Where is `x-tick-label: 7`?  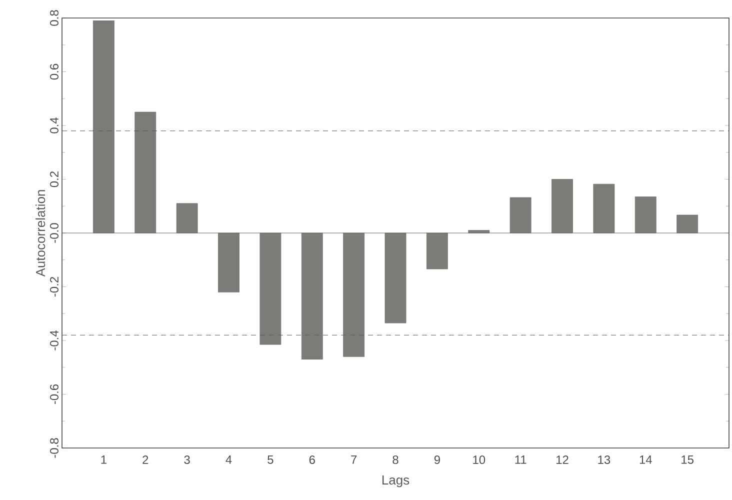
x-tick-label: 7 is located at coordinates (354, 460).